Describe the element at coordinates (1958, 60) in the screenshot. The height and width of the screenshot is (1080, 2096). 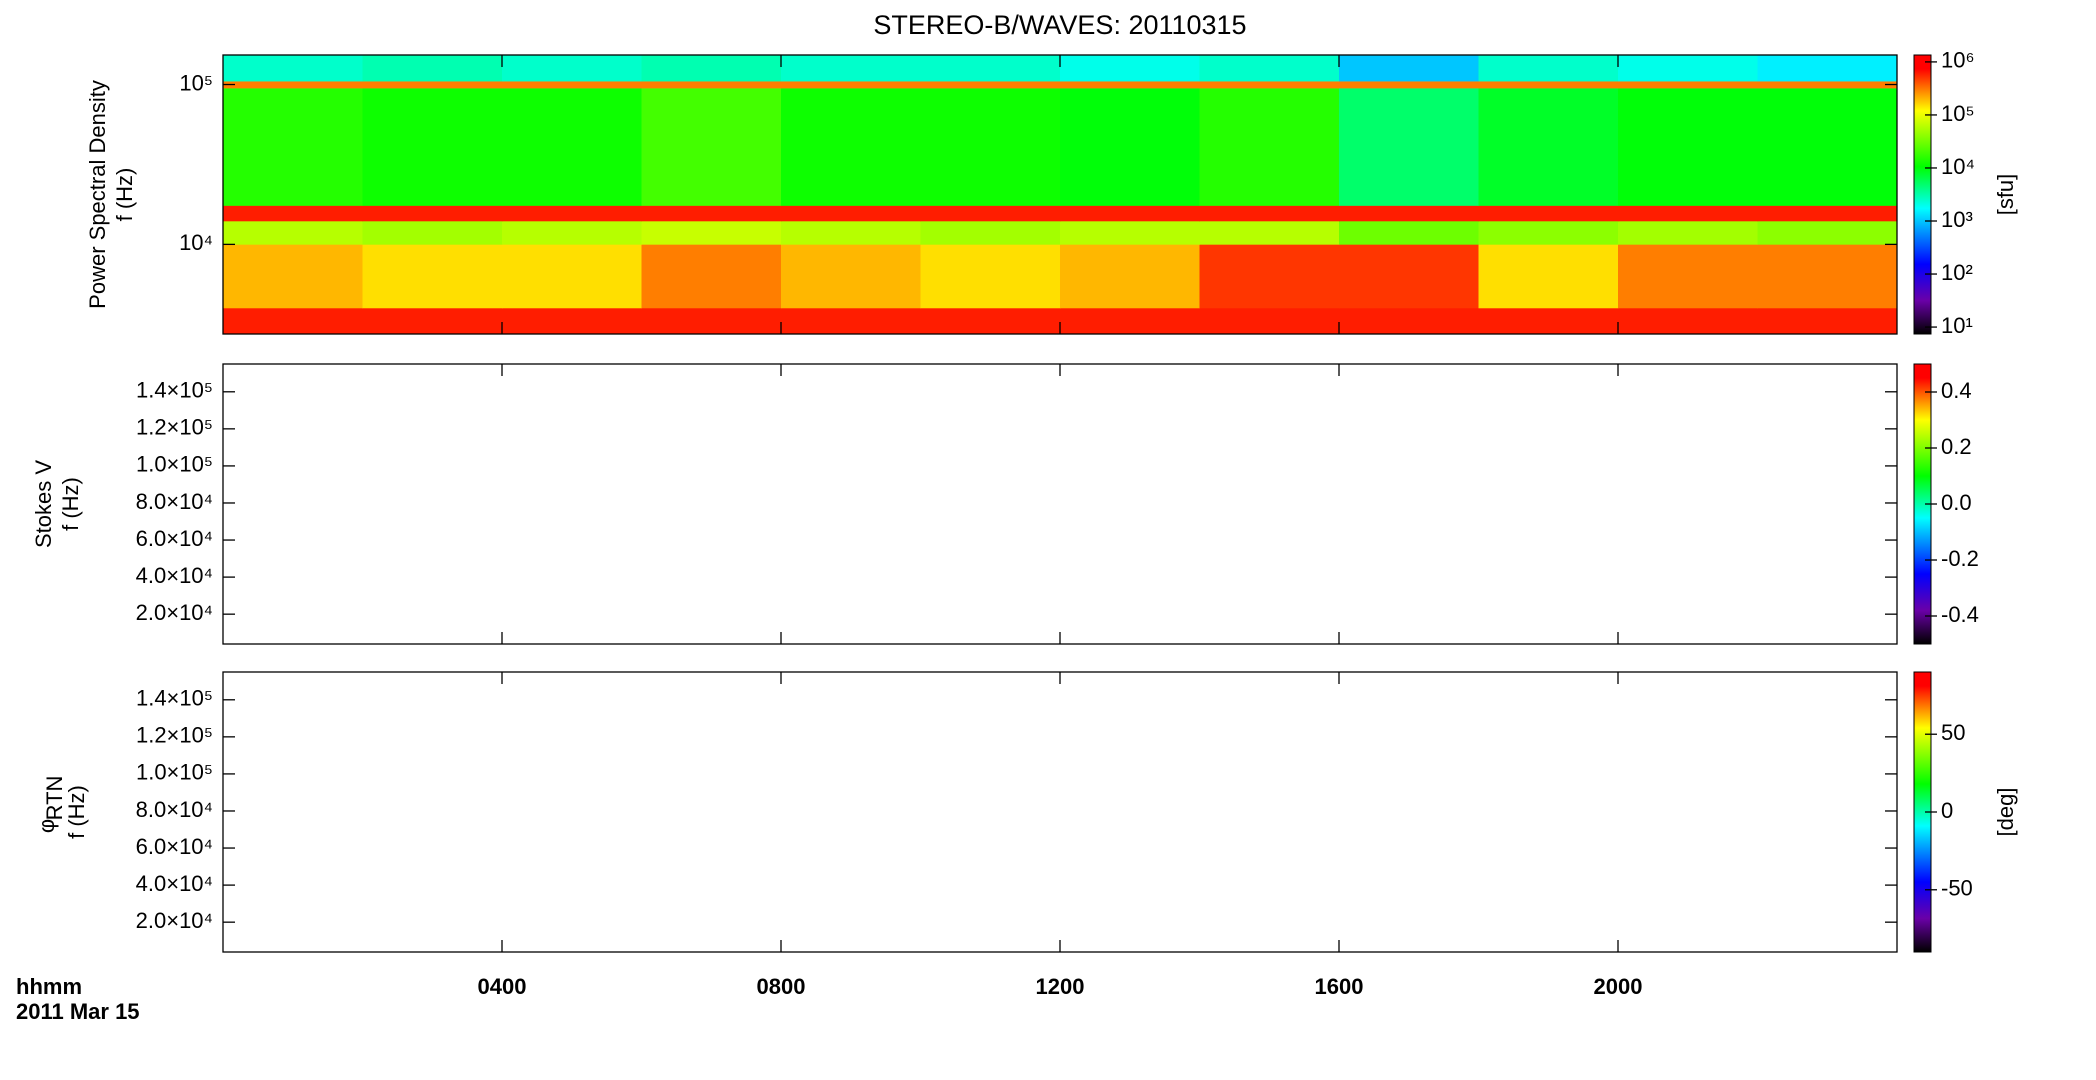
I see `colorbar-tick-label: 10⁶` at that location.